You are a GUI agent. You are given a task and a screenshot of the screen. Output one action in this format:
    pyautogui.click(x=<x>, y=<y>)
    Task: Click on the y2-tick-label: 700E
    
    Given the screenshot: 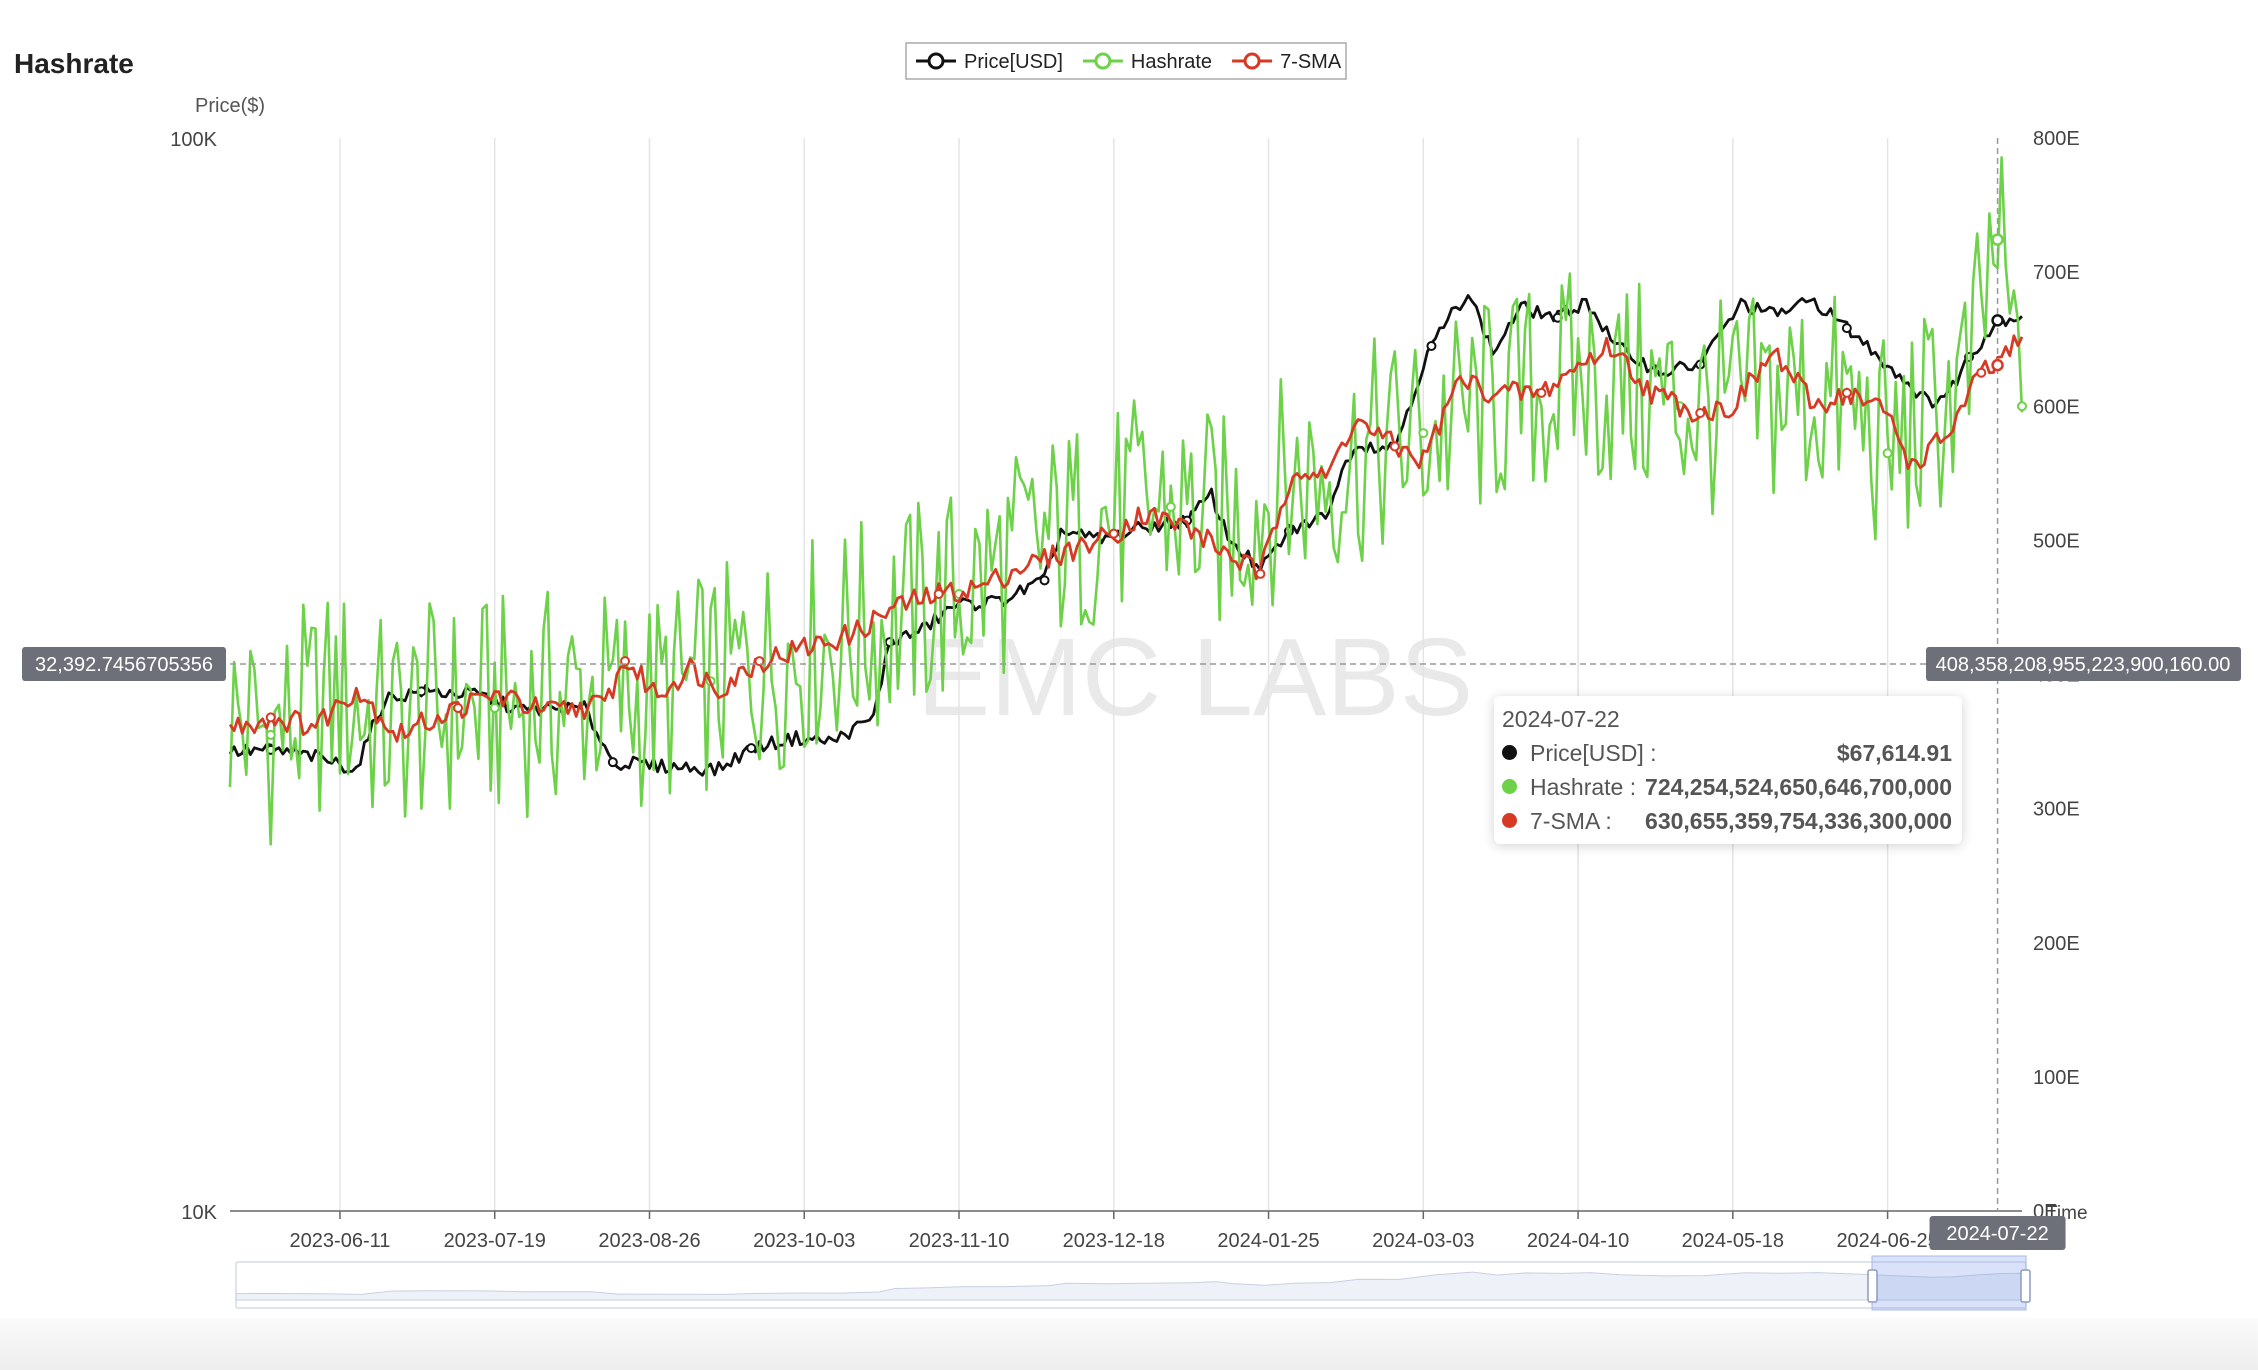 What is the action you would take?
    pyautogui.click(x=2056, y=273)
    